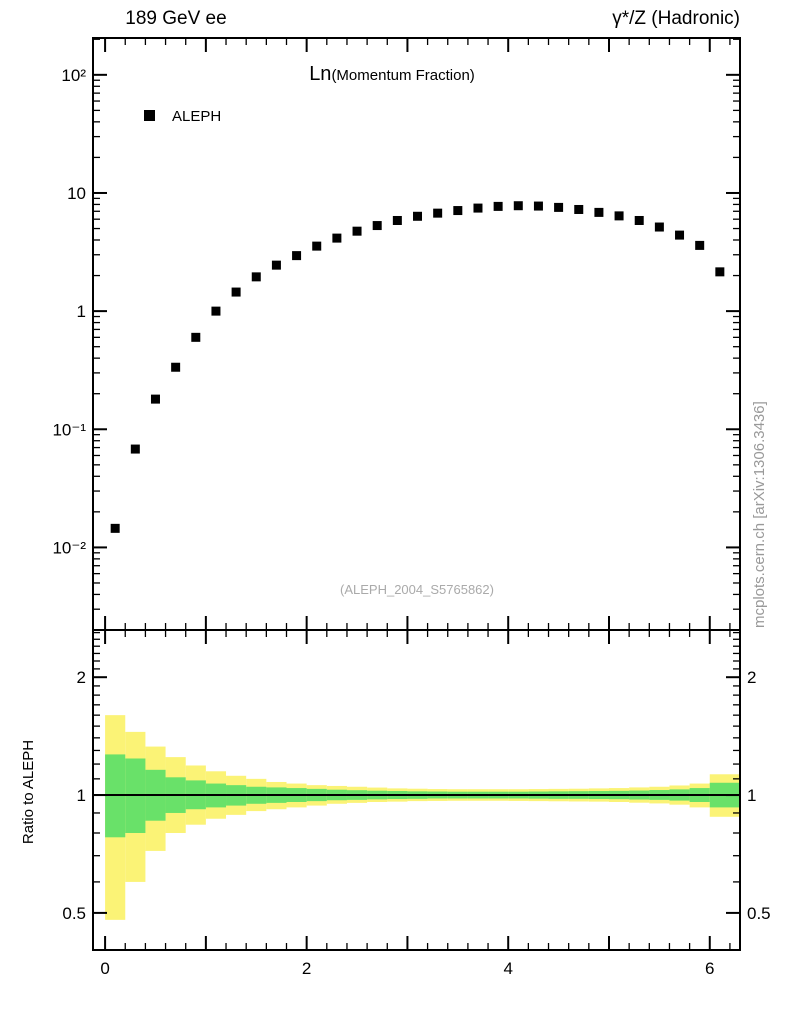 The height and width of the screenshot is (1029, 786). What do you see at coordinates (76, 193) in the screenshot?
I see `tick-label: 10` at bounding box center [76, 193].